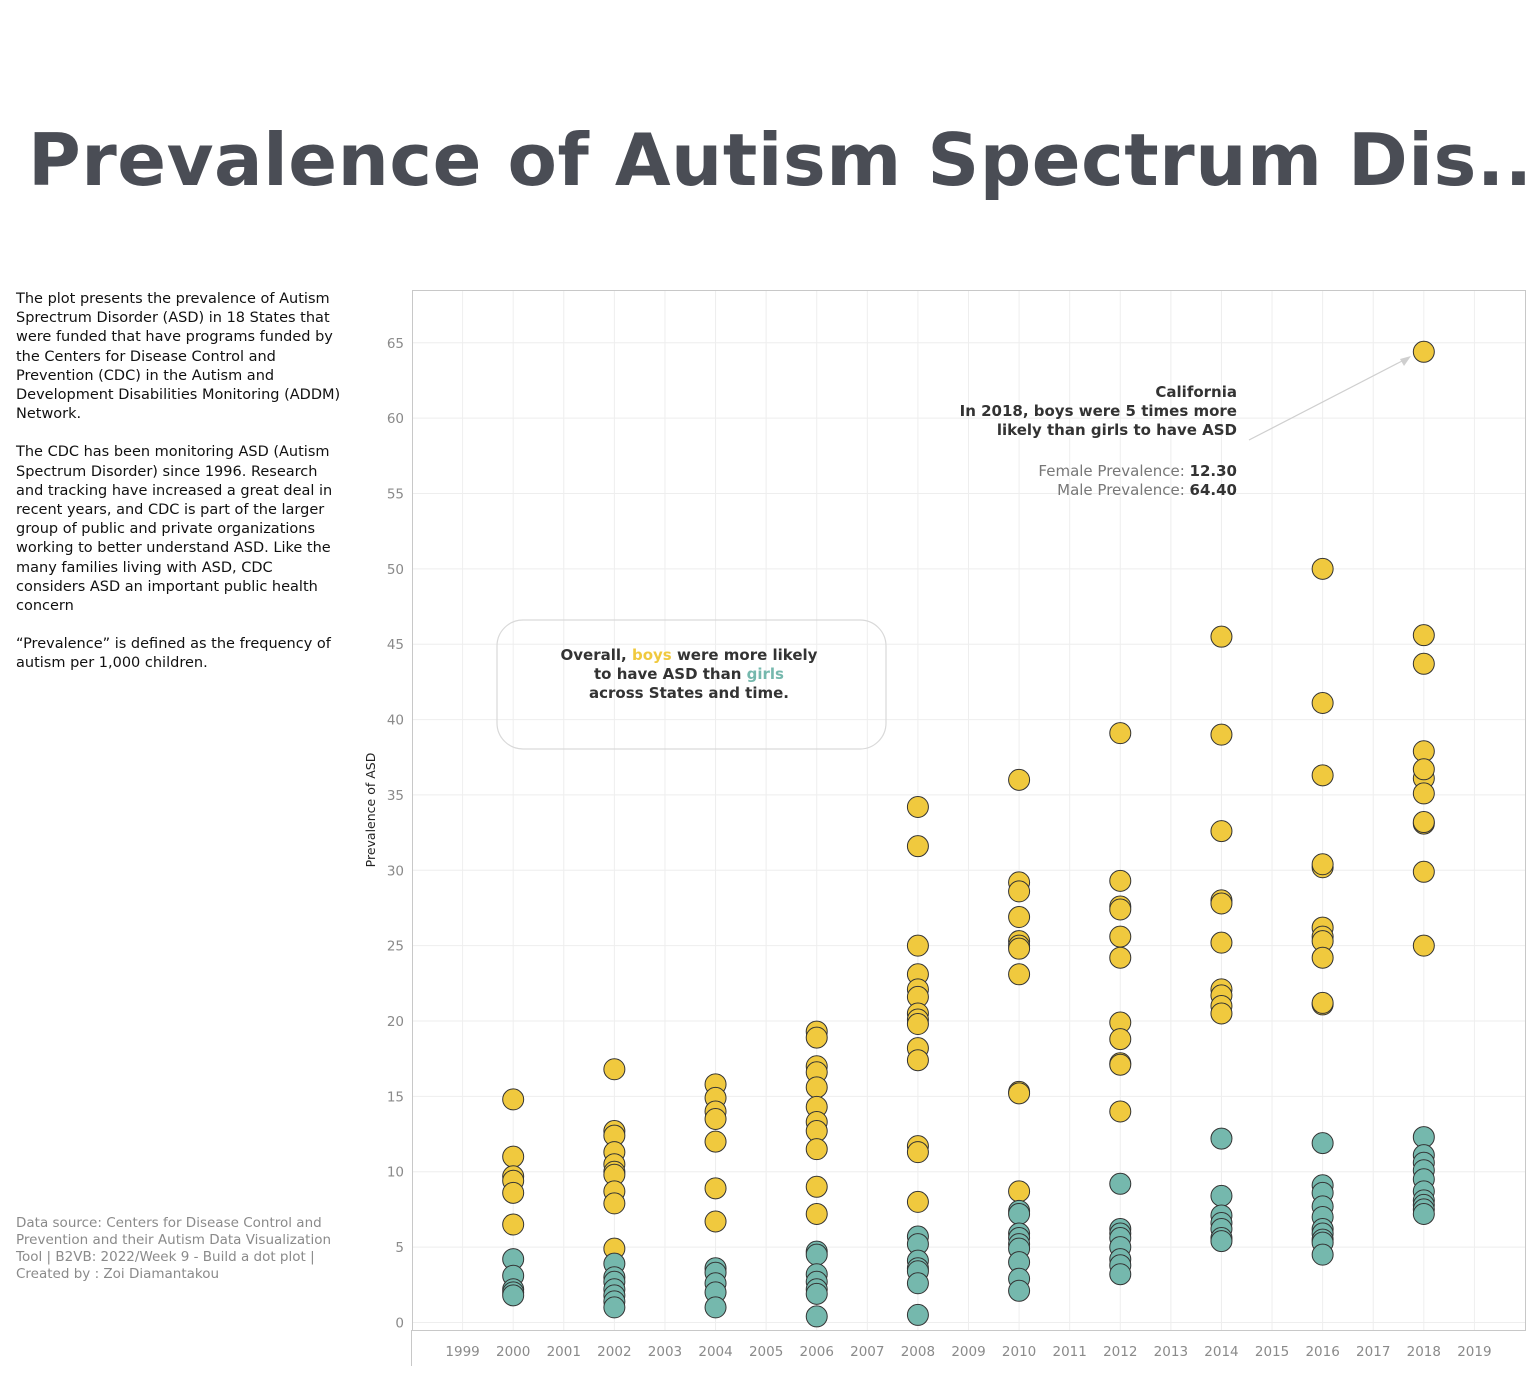 This screenshot has width=1539, height=1379. What do you see at coordinates (1322, 1352) in the screenshot?
I see `x-tick-label: 2016` at bounding box center [1322, 1352].